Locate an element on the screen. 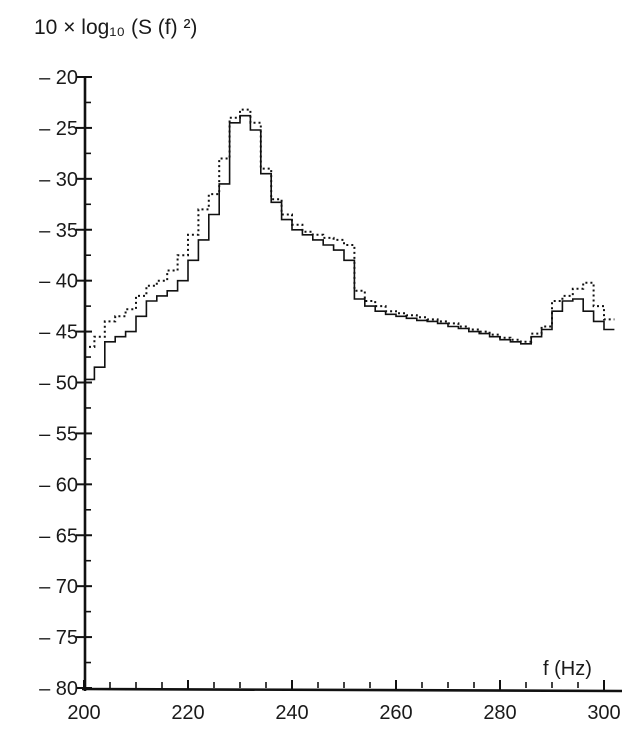  y-tick-label: – 70 is located at coordinates (58, 587).